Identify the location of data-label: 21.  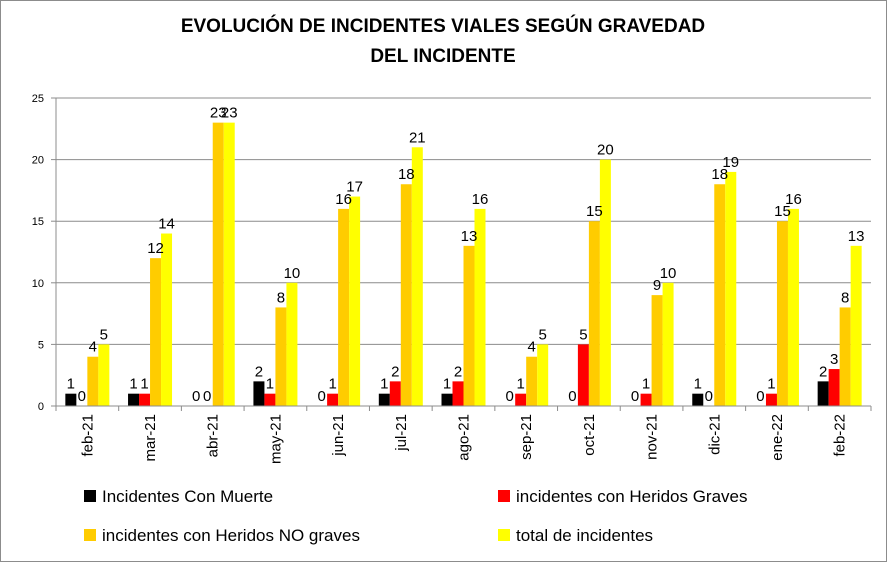
(417, 137).